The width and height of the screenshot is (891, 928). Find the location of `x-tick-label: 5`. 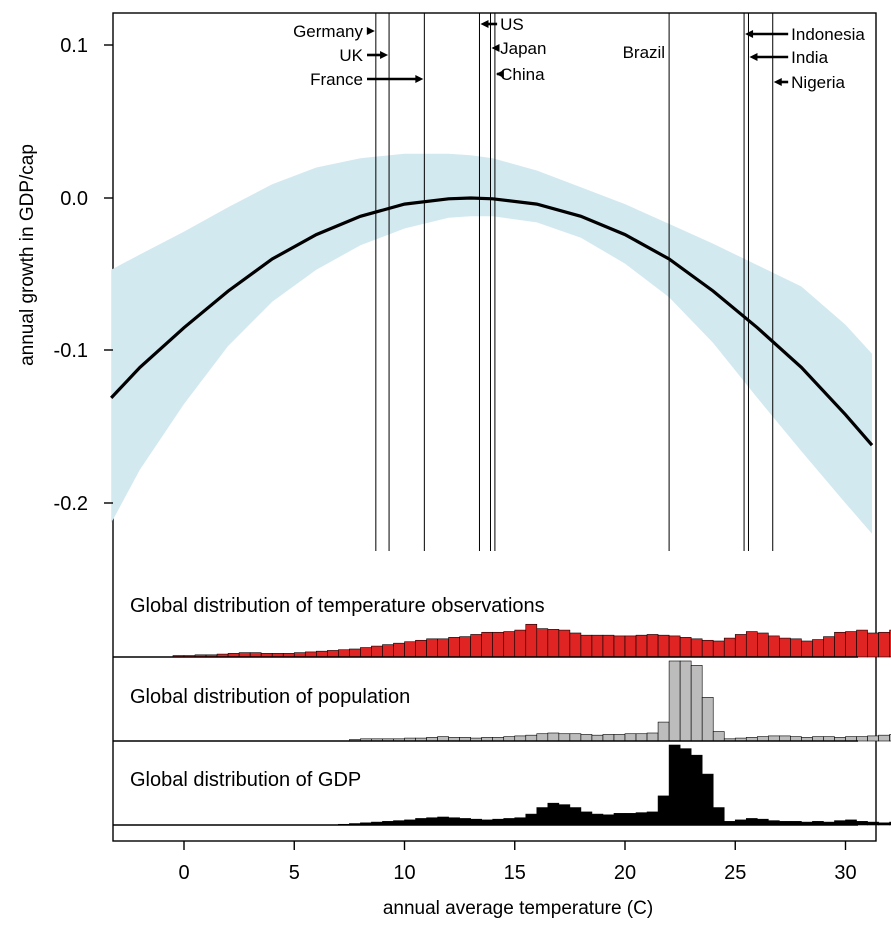

x-tick-label: 5 is located at coordinates (294, 873).